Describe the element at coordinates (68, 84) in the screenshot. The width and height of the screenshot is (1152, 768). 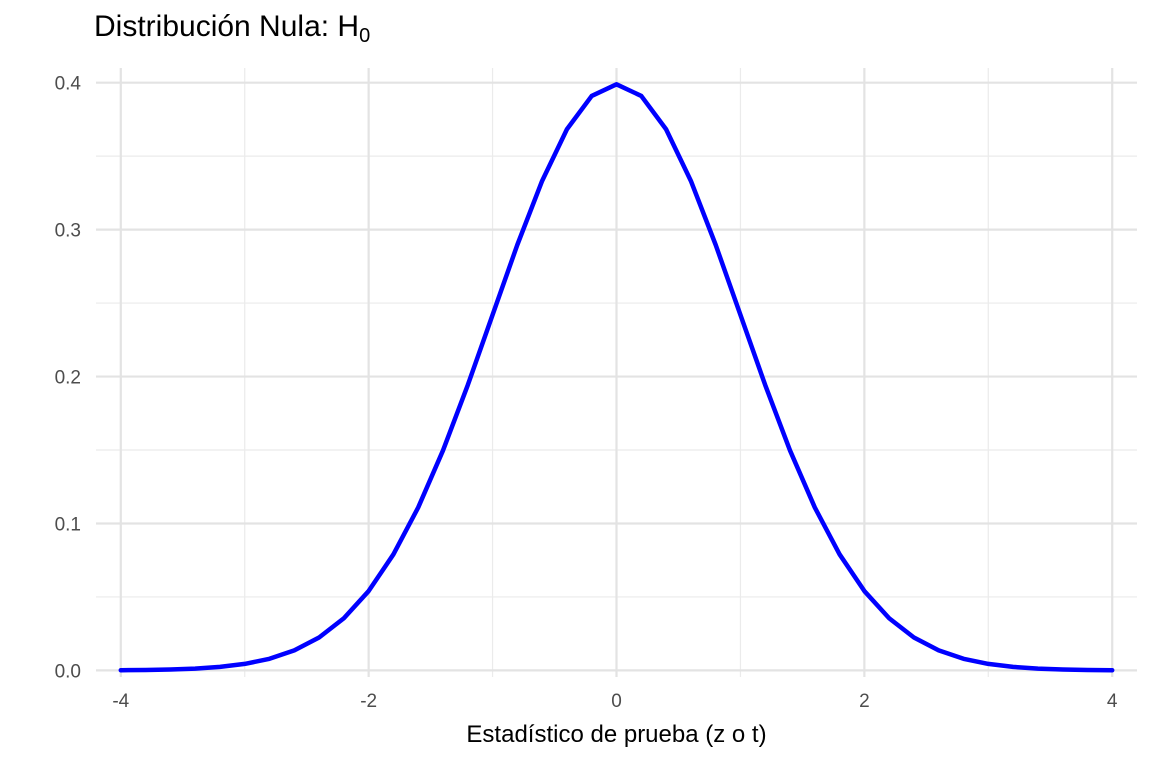
I see `y-tick-label: 0.4` at that location.